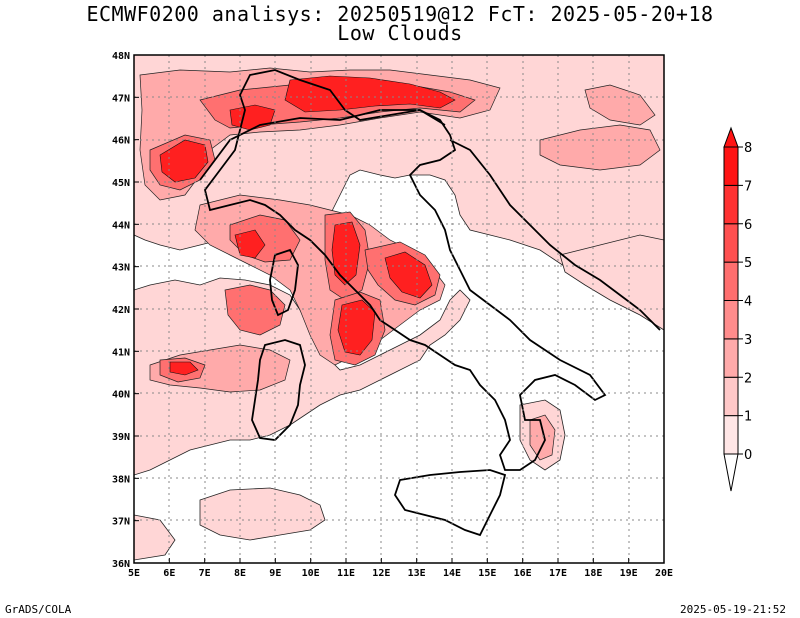 This screenshot has width=800, height=618. I want to click on colorbar-label: 2, so click(748, 378).